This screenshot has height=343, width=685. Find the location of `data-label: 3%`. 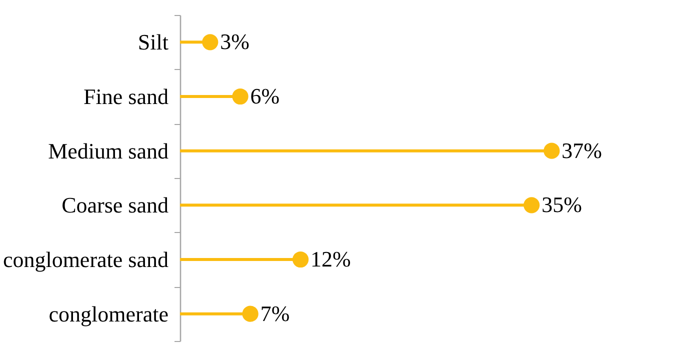

data-label: 3% is located at coordinates (235, 41).